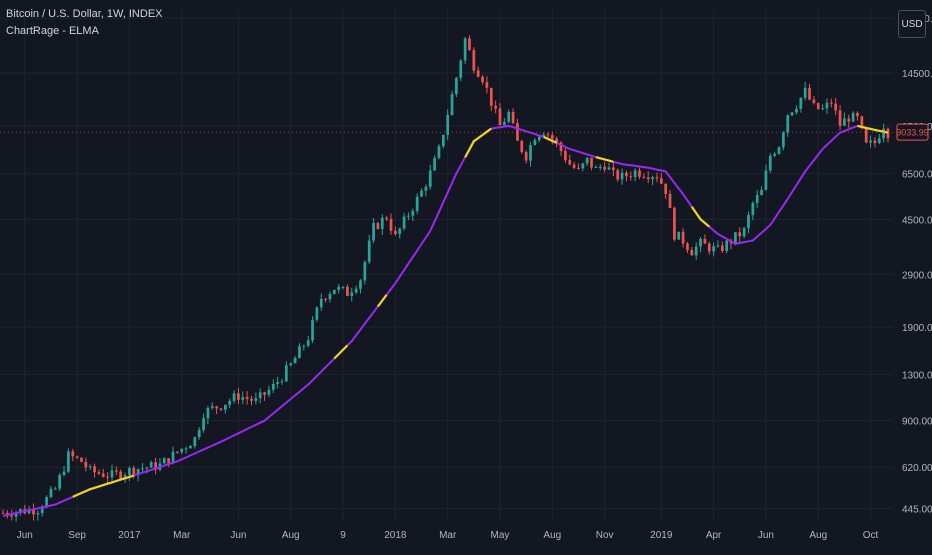 The width and height of the screenshot is (932, 555). What do you see at coordinates (818, 535) in the screenshot?
I see `x-tick-label: Aug` at bounding box center [818, 535].